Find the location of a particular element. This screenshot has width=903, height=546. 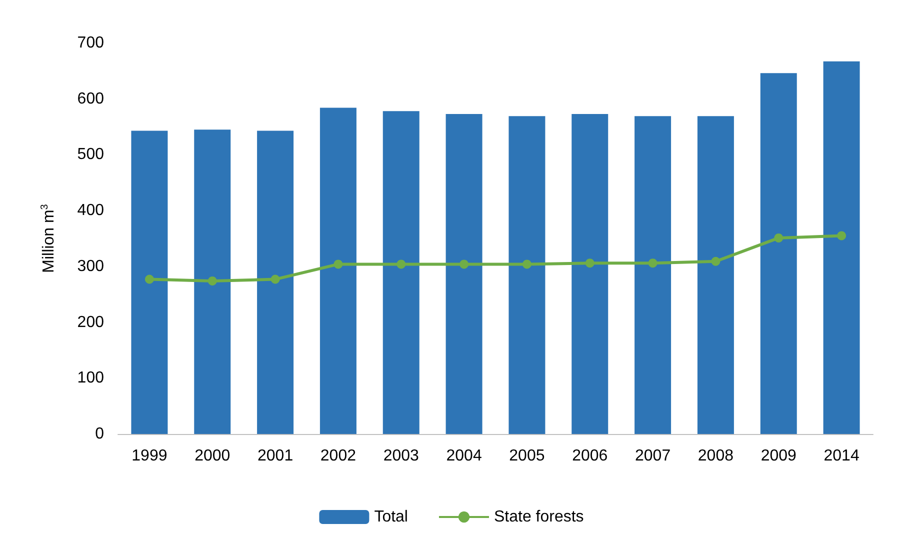

legend-label: Total is located at coordinates (391, 517).